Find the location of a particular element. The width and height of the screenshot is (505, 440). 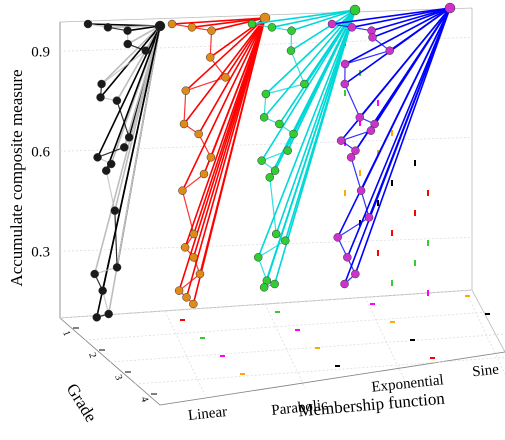

z-axis-label: Grade is located at coordinates (82, 402).